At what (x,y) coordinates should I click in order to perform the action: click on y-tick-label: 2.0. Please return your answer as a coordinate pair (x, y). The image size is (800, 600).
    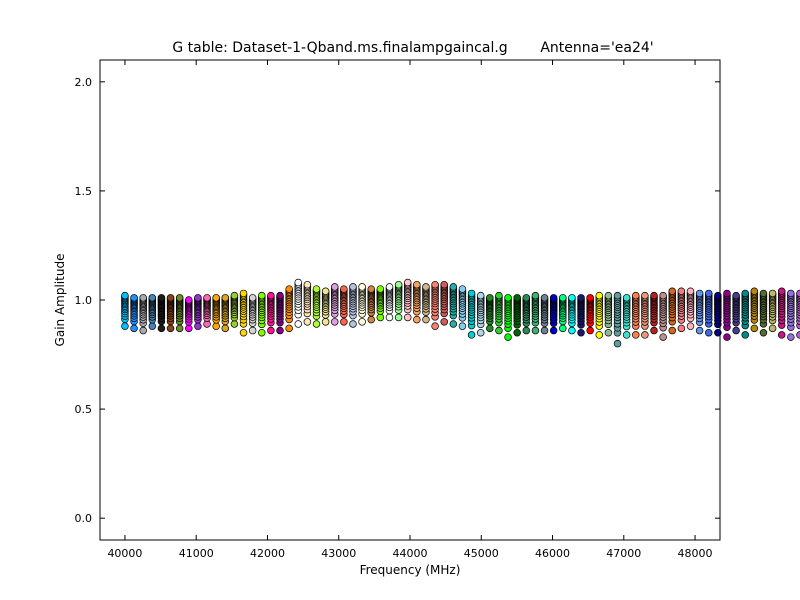
    Looking at the image, I should click on (84, 82).